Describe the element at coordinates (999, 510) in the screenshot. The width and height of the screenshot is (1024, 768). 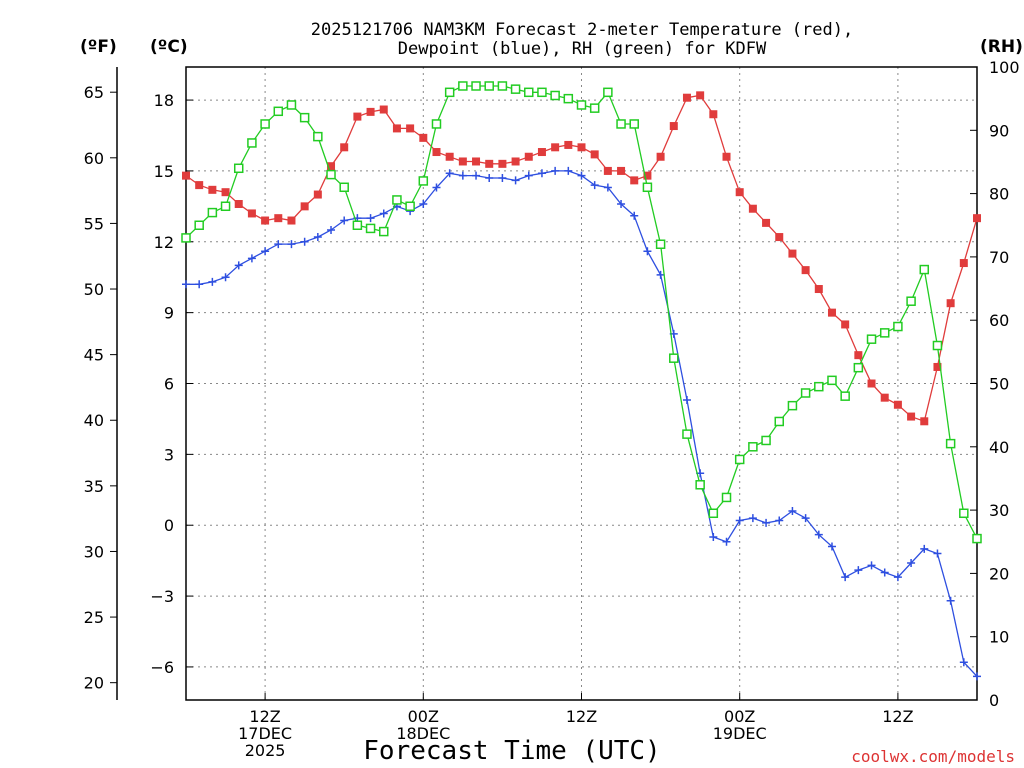
I see `rh-tick-label: 30` at that location.